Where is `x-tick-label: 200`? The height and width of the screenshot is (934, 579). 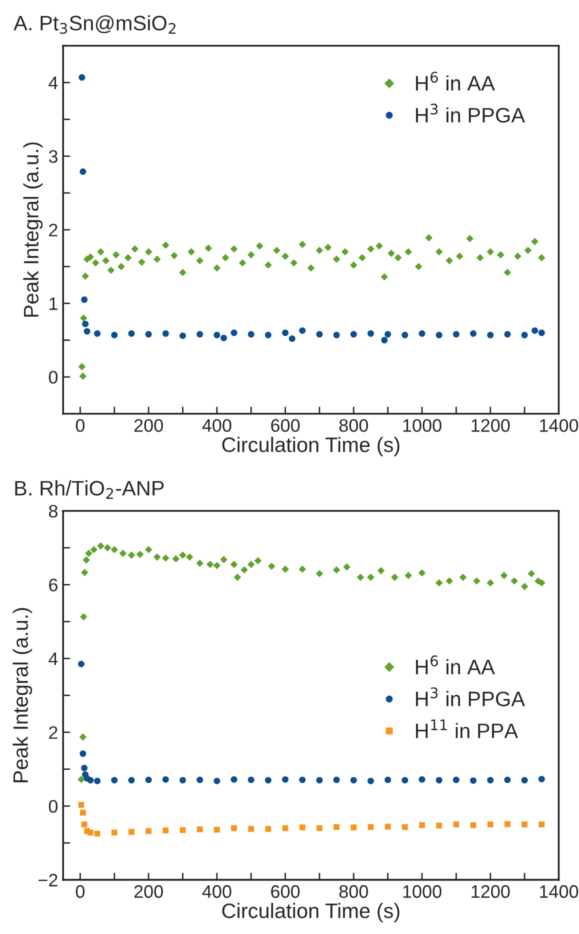 x-tick-label: 200 is located at coordinates (148, 425).